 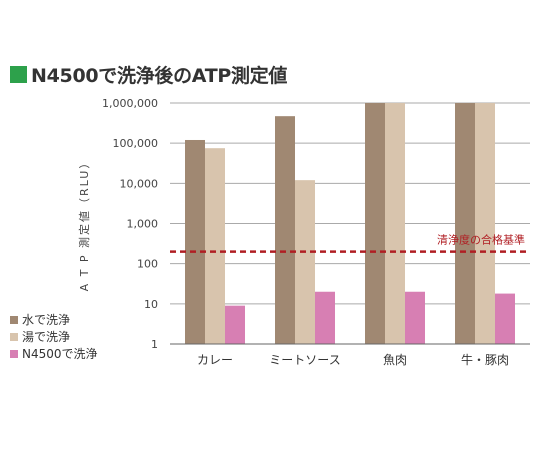 What do you see at coordinates (60, 354) in the screenshot?
I see `legend-label: N4500で洗浄` at bounding box center [60, 354].